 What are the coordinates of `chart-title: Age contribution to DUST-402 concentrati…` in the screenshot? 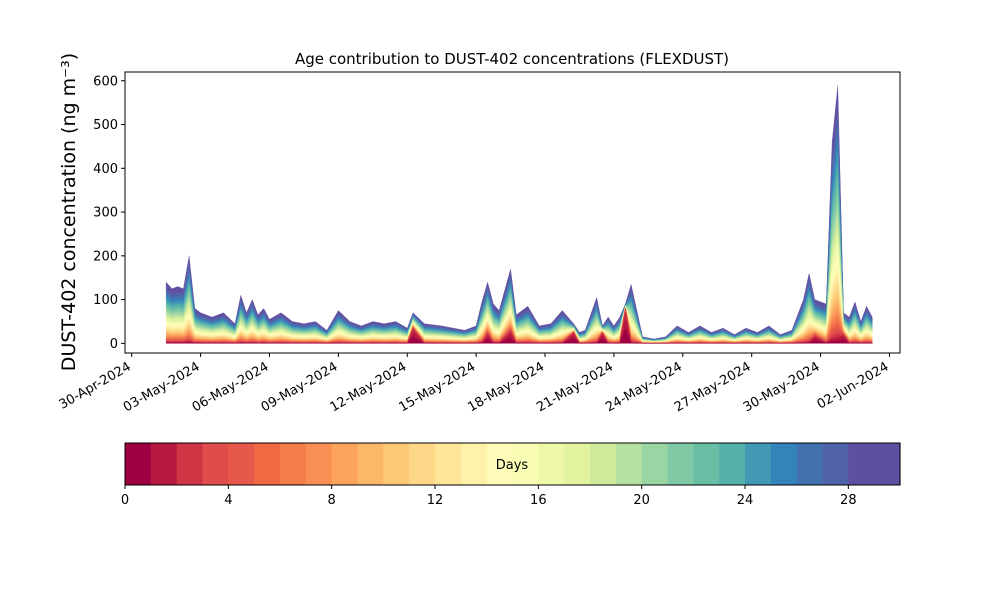 It's located at (512, 59).